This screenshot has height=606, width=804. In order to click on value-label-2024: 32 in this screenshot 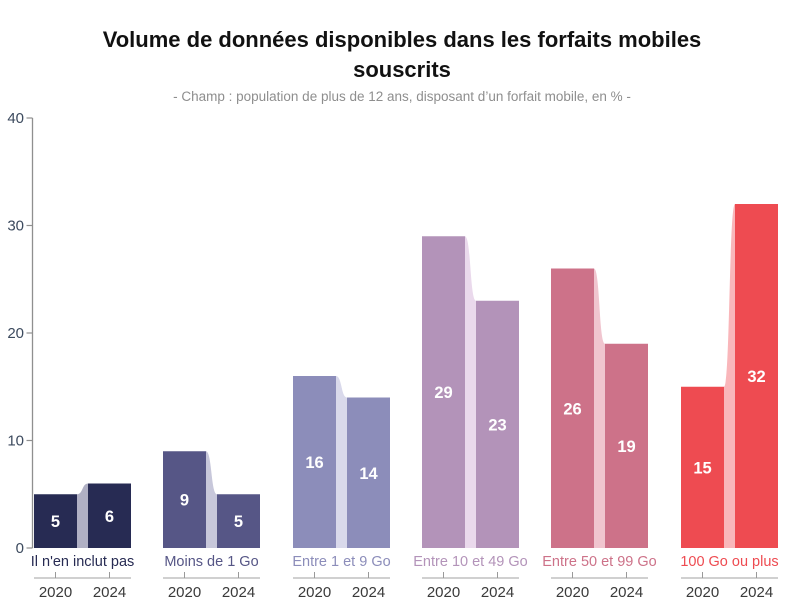, I will do `click(756, 377)`.